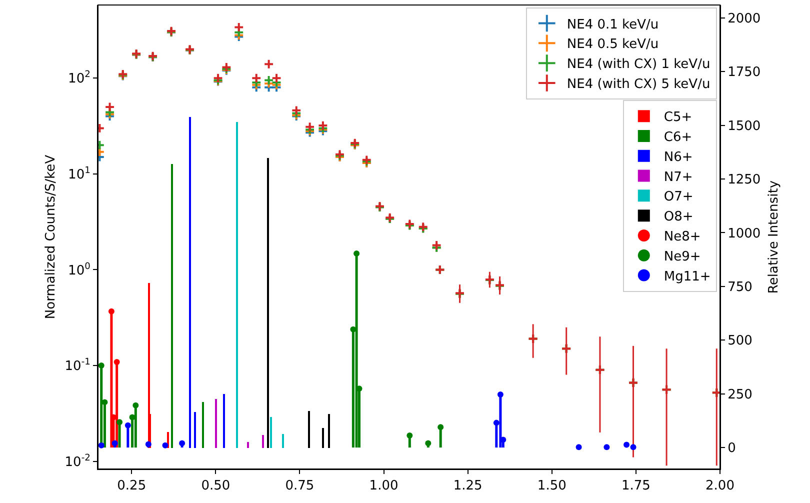 The width and height of the screenshot is (810, 503). I want to click on x-tick-label: 1.00, so click(383, 486).